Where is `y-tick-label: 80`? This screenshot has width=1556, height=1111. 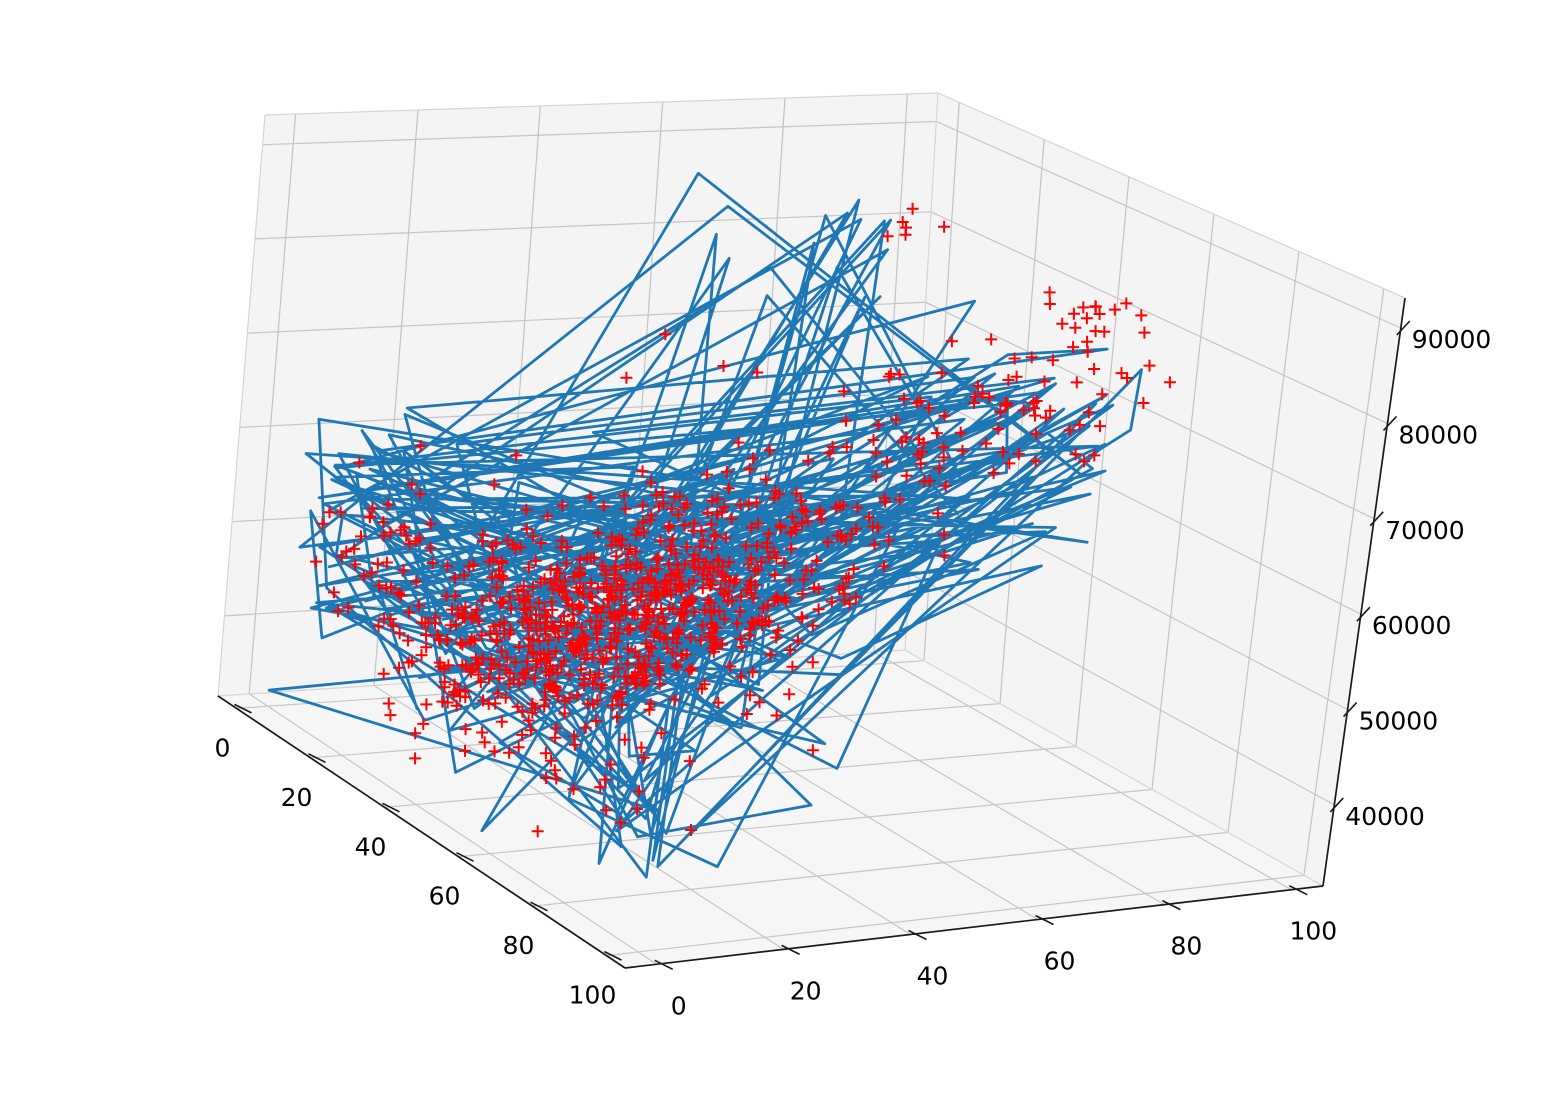 y-tick-label: 80 is located at coordinates (1186, 946).